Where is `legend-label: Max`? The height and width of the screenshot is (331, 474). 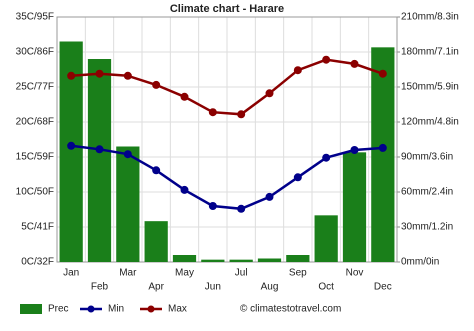
legend-label: Max is located at coordinates (177, 309).